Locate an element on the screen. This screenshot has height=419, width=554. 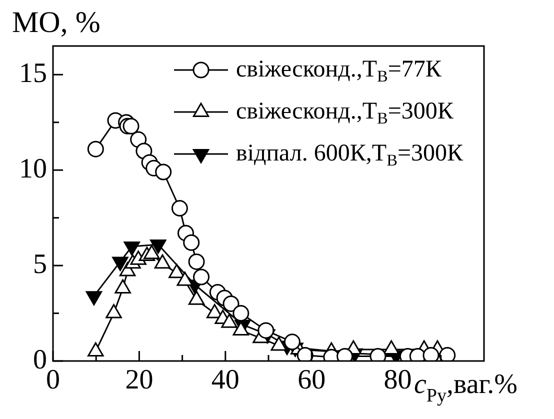
y-tick-label: 0 is located at coordinates (40, 360).